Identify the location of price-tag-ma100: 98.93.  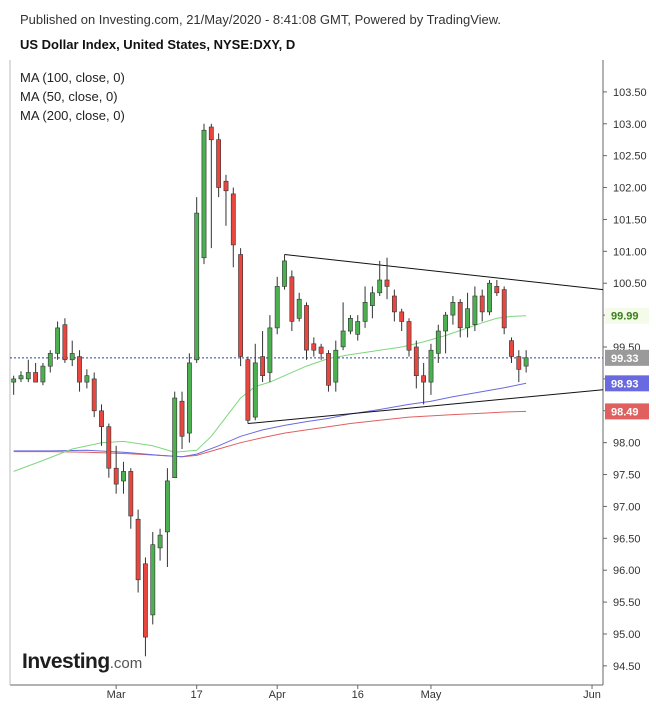
(627, 383).